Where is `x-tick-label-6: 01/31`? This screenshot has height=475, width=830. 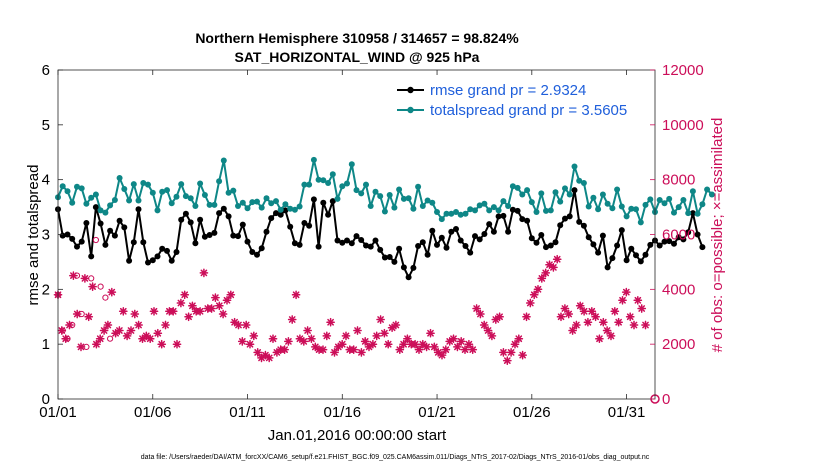
x-tick-label-6: 01/31 is located at coordinates (627, 412).